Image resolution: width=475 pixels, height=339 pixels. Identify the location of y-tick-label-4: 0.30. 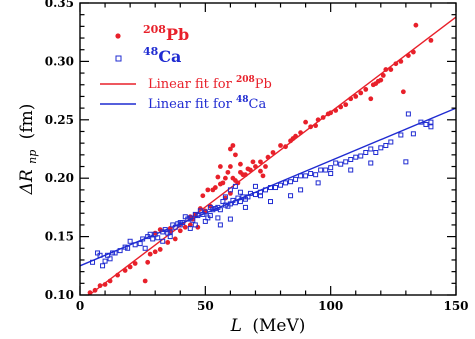
(59, 61).